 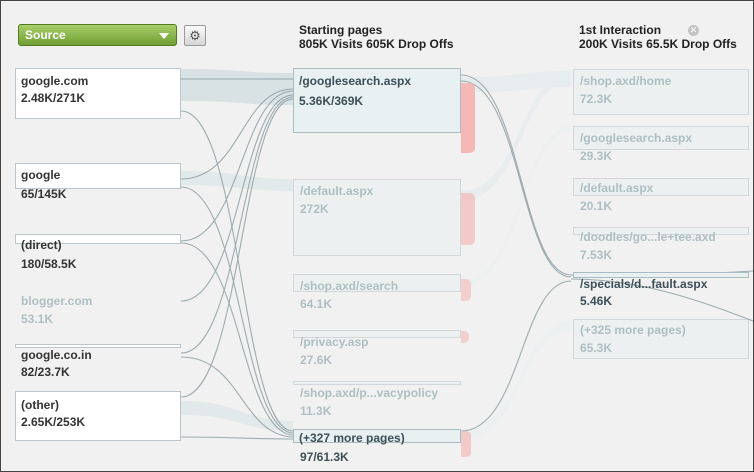 I want to click on interaction-value: 29.3K, so click(x=596, y=156).